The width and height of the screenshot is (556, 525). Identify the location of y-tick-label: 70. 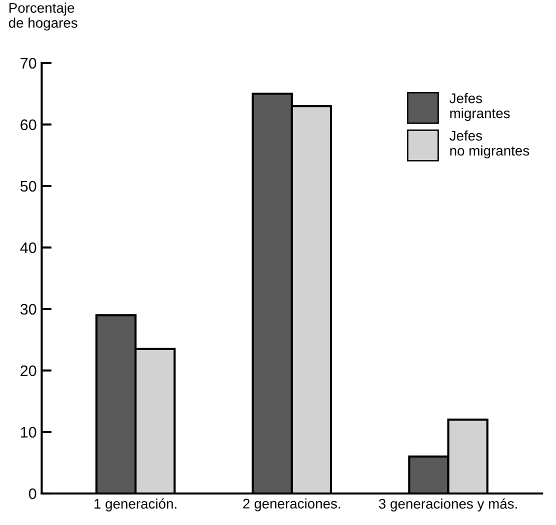
(28, 63).